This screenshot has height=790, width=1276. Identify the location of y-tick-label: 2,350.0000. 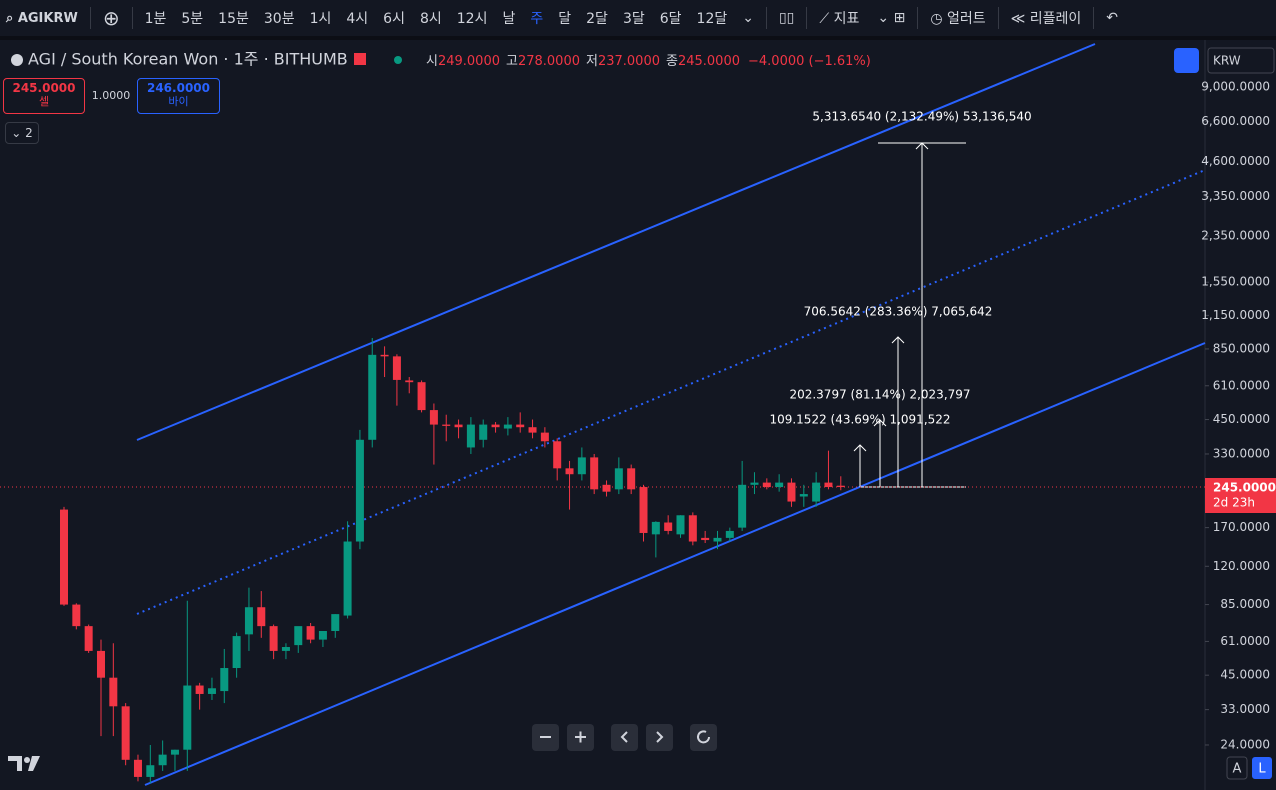
(1235, 236).